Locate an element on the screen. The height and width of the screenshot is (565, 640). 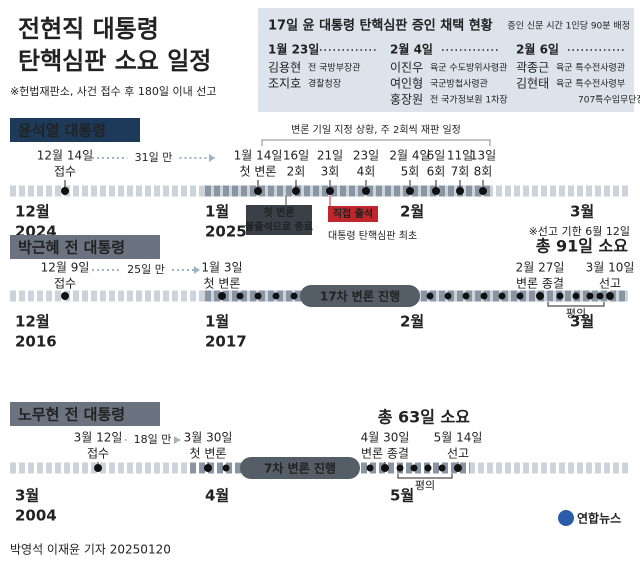
witness-name: 김용현 is located at coordinates (284, 68).